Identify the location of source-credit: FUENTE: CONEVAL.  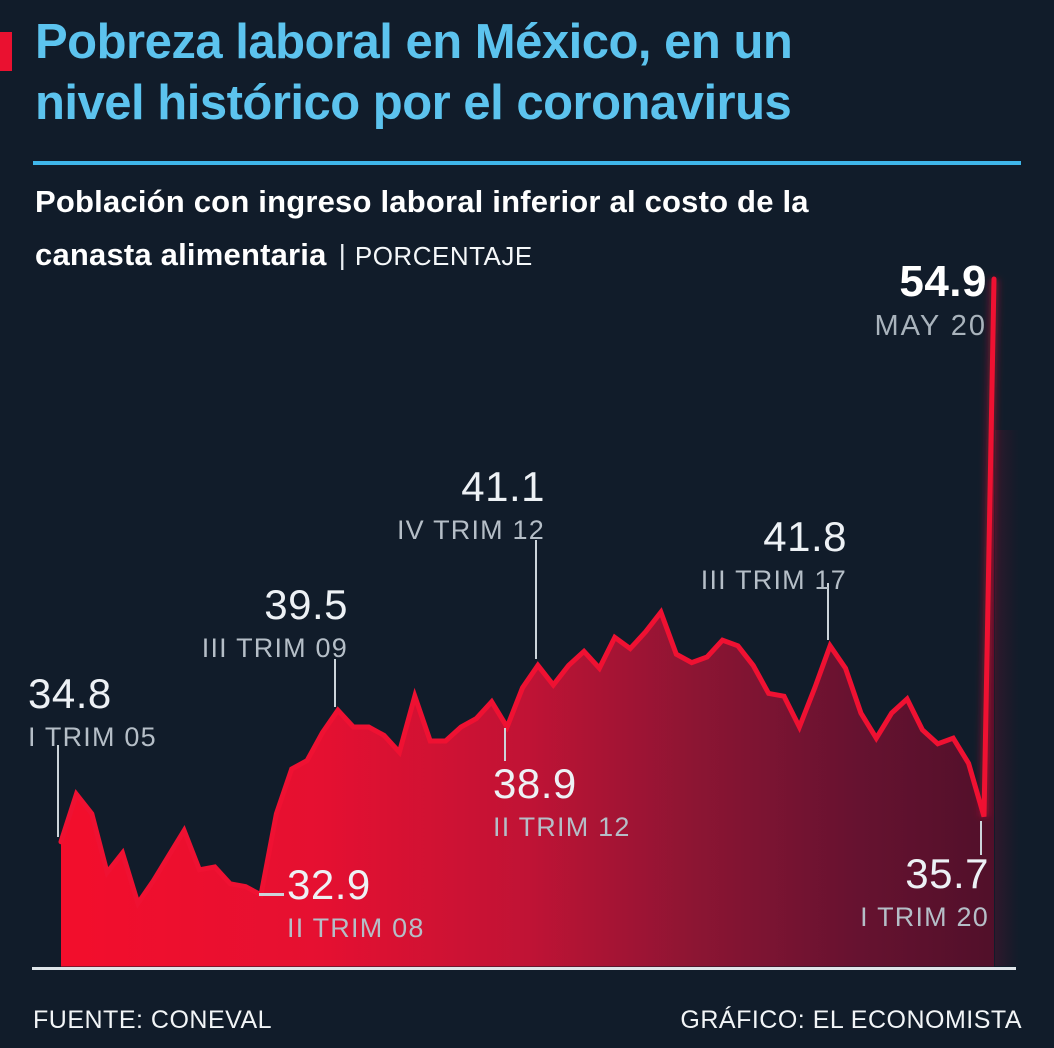
(153, 1020).